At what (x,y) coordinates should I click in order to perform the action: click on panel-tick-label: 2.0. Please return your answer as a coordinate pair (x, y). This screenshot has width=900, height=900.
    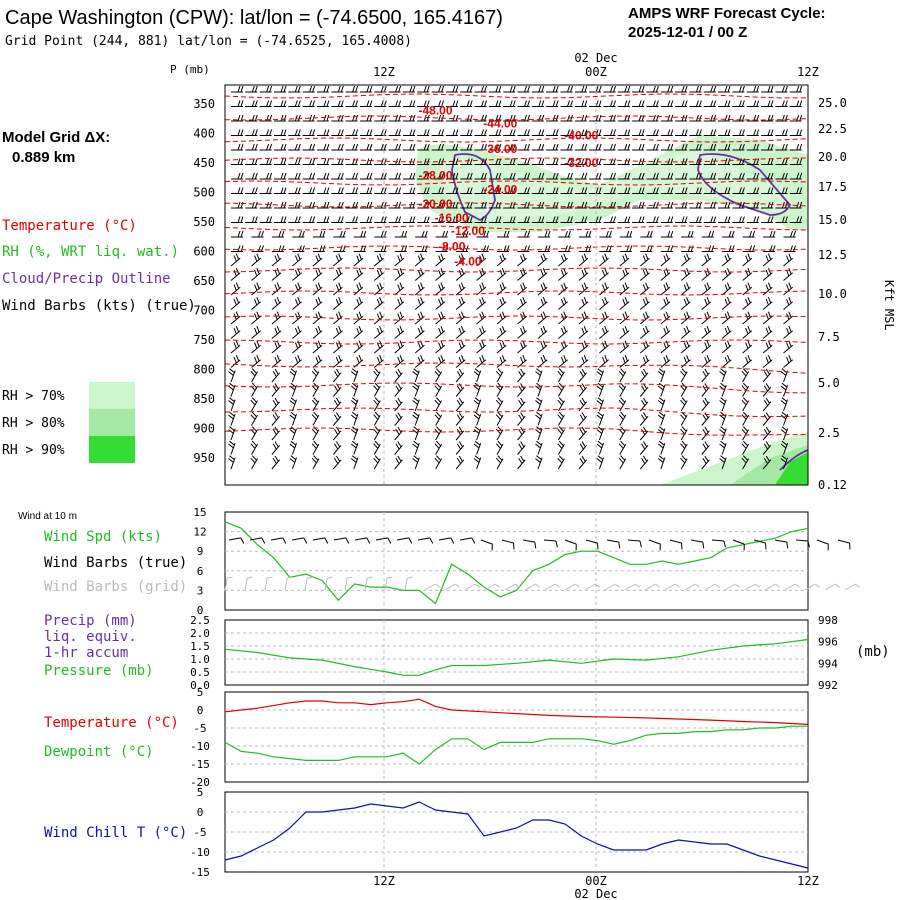
    Looking at the image, I should click on (200, 633).